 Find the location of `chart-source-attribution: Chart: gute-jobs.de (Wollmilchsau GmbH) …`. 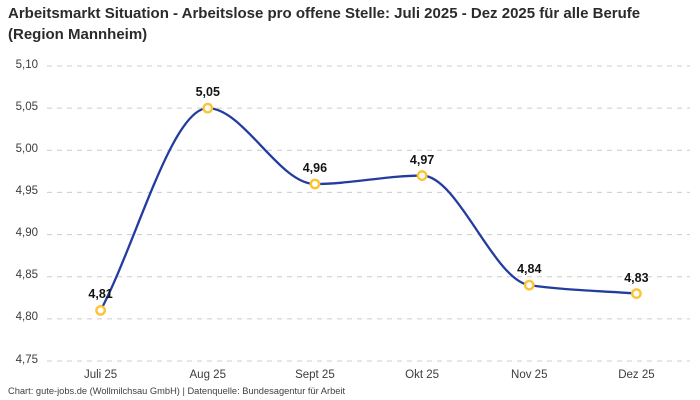

chart-source-attribution: Chart: gute-jobs.de (Wollmilchsau GmbH) … is located at coordinates (177, 391).